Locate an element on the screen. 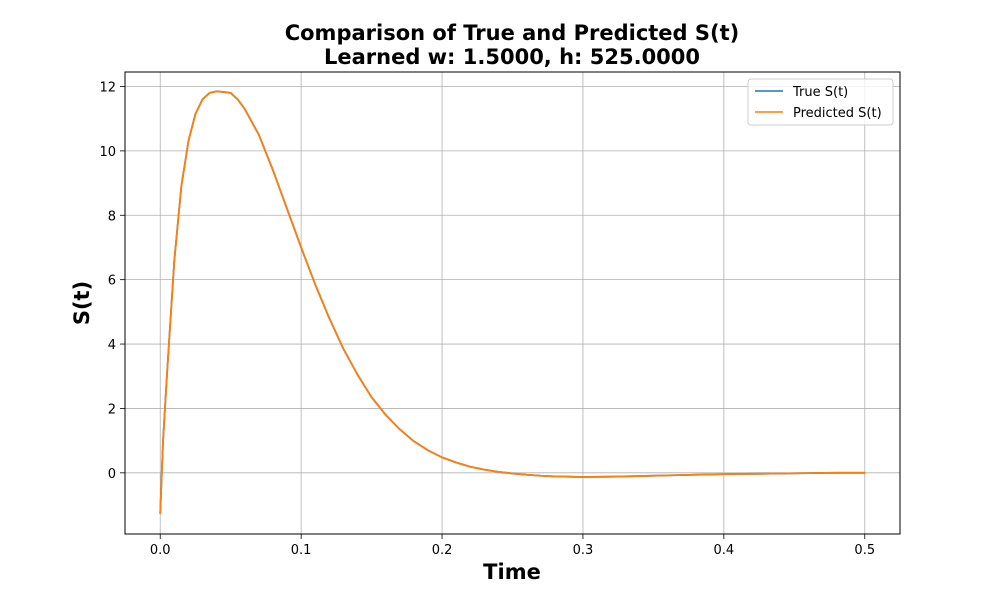 Image resolution: width=1000 pixels, height=600 pixels. y-tick-label: 10 is located at coordinates (107, 152).